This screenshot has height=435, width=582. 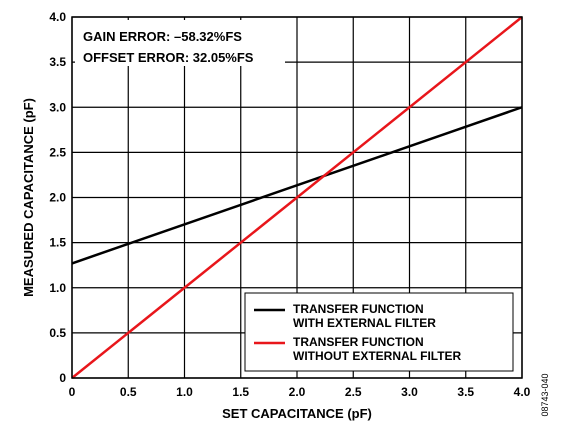 I want to click on y-tick-label: 3.0, so click(x=57, y=107).